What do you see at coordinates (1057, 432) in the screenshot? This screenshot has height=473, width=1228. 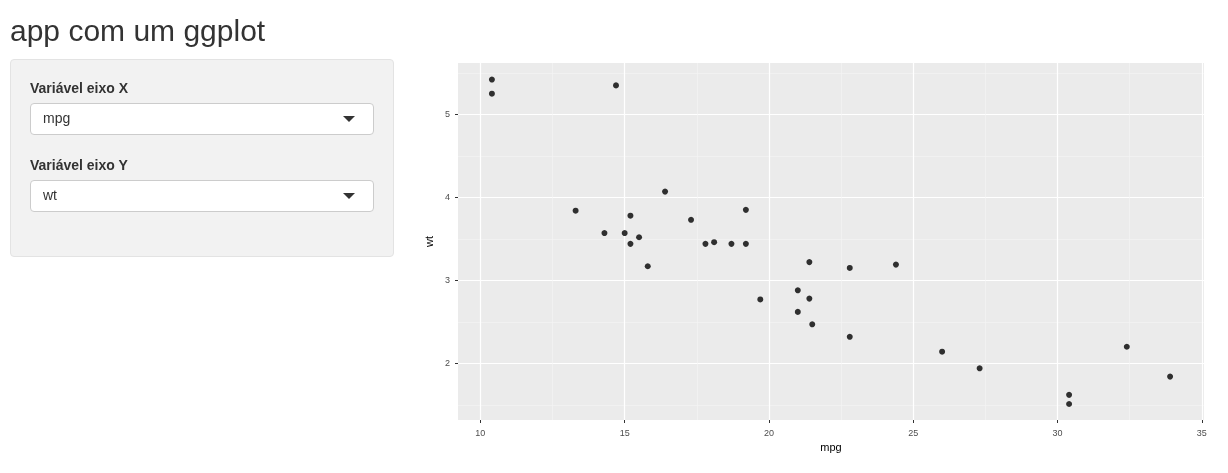 I see `x-tick-label: 30` at bounding box center [1057, 432].